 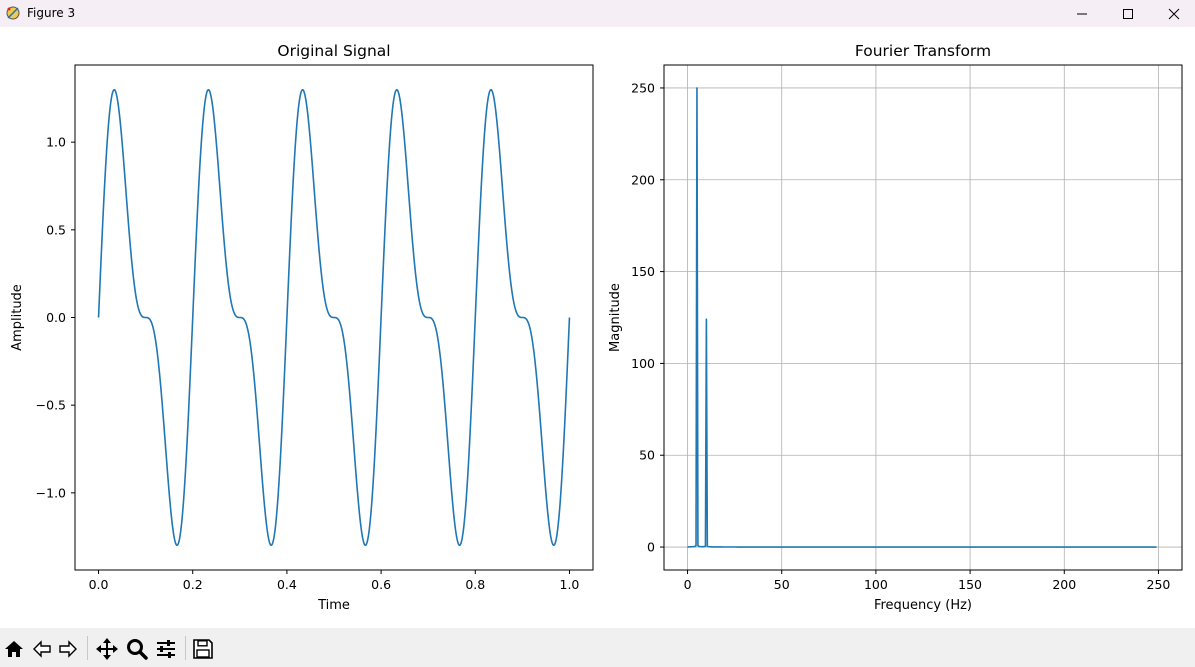 I want to click on y-tick-label: 0.5, so click(x=56, y=229).